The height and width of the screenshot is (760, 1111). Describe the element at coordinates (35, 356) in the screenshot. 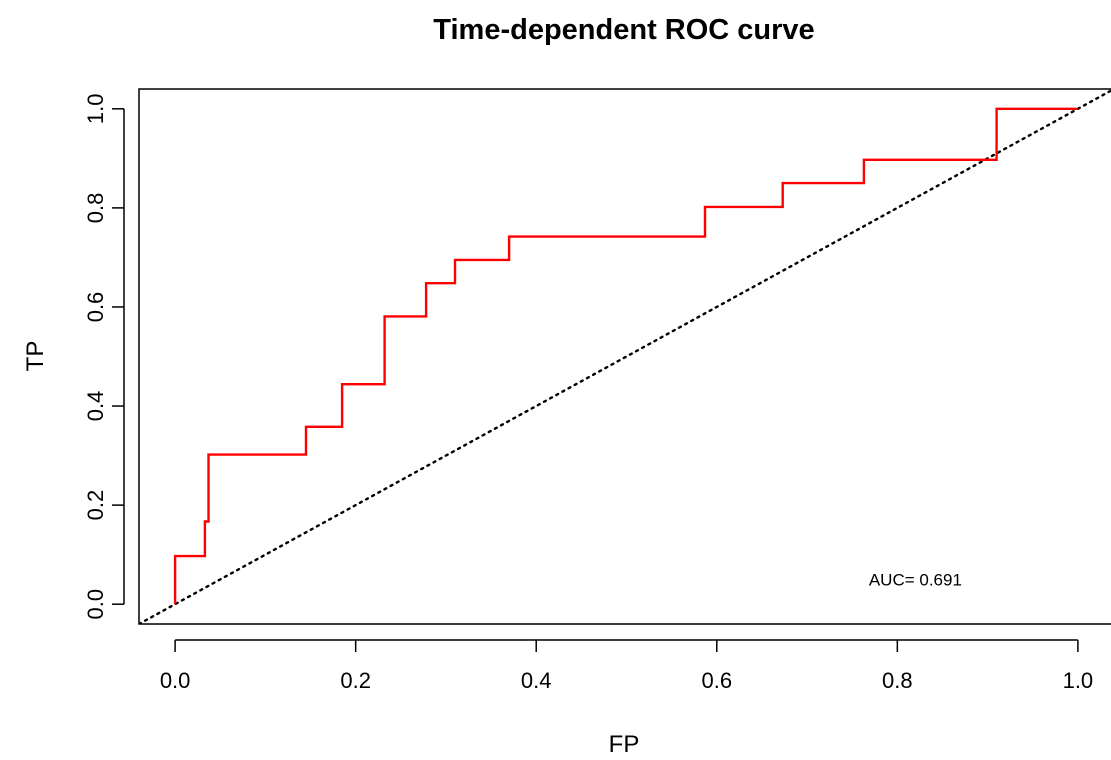

I see `y-axis-label: TP` at that location.